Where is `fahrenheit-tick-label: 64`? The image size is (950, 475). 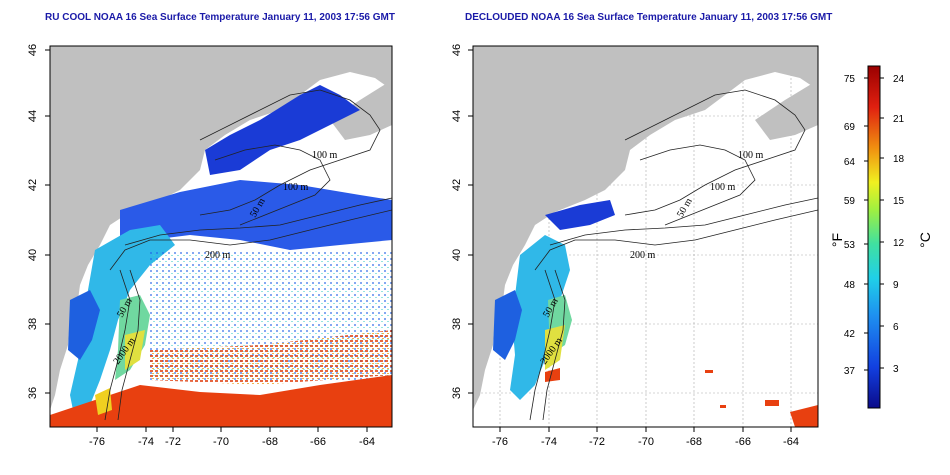 fahrenheit-tick-label: 64 is located at coordinates (850, 162).